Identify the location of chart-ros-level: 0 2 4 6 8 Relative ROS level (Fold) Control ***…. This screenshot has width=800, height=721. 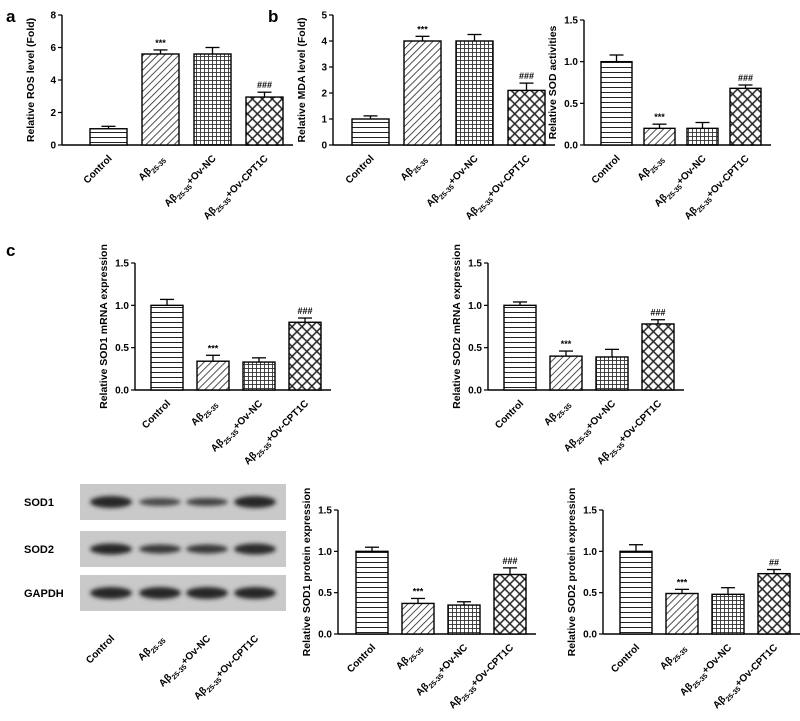
(159, 116).